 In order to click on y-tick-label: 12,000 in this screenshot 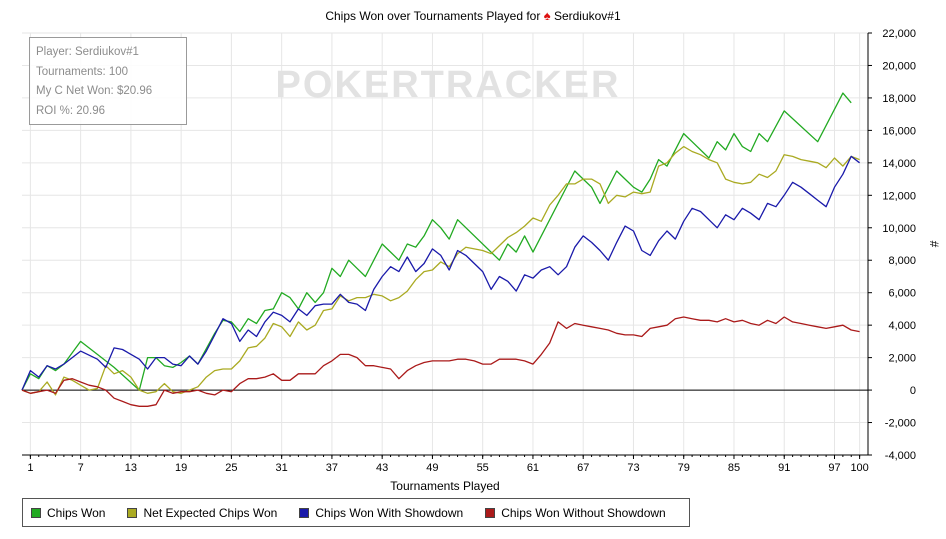, I will do `click(899, 196)`.